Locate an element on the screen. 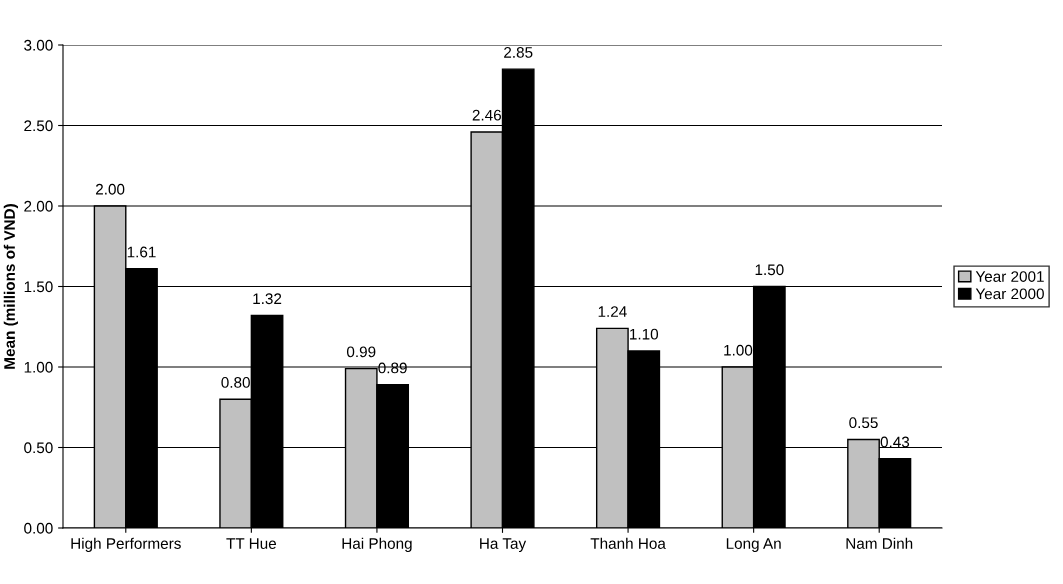 The width and height of the screenshot is (1063, 584). x-tick-label: Hai Phong is located at coordinates (377, 544).